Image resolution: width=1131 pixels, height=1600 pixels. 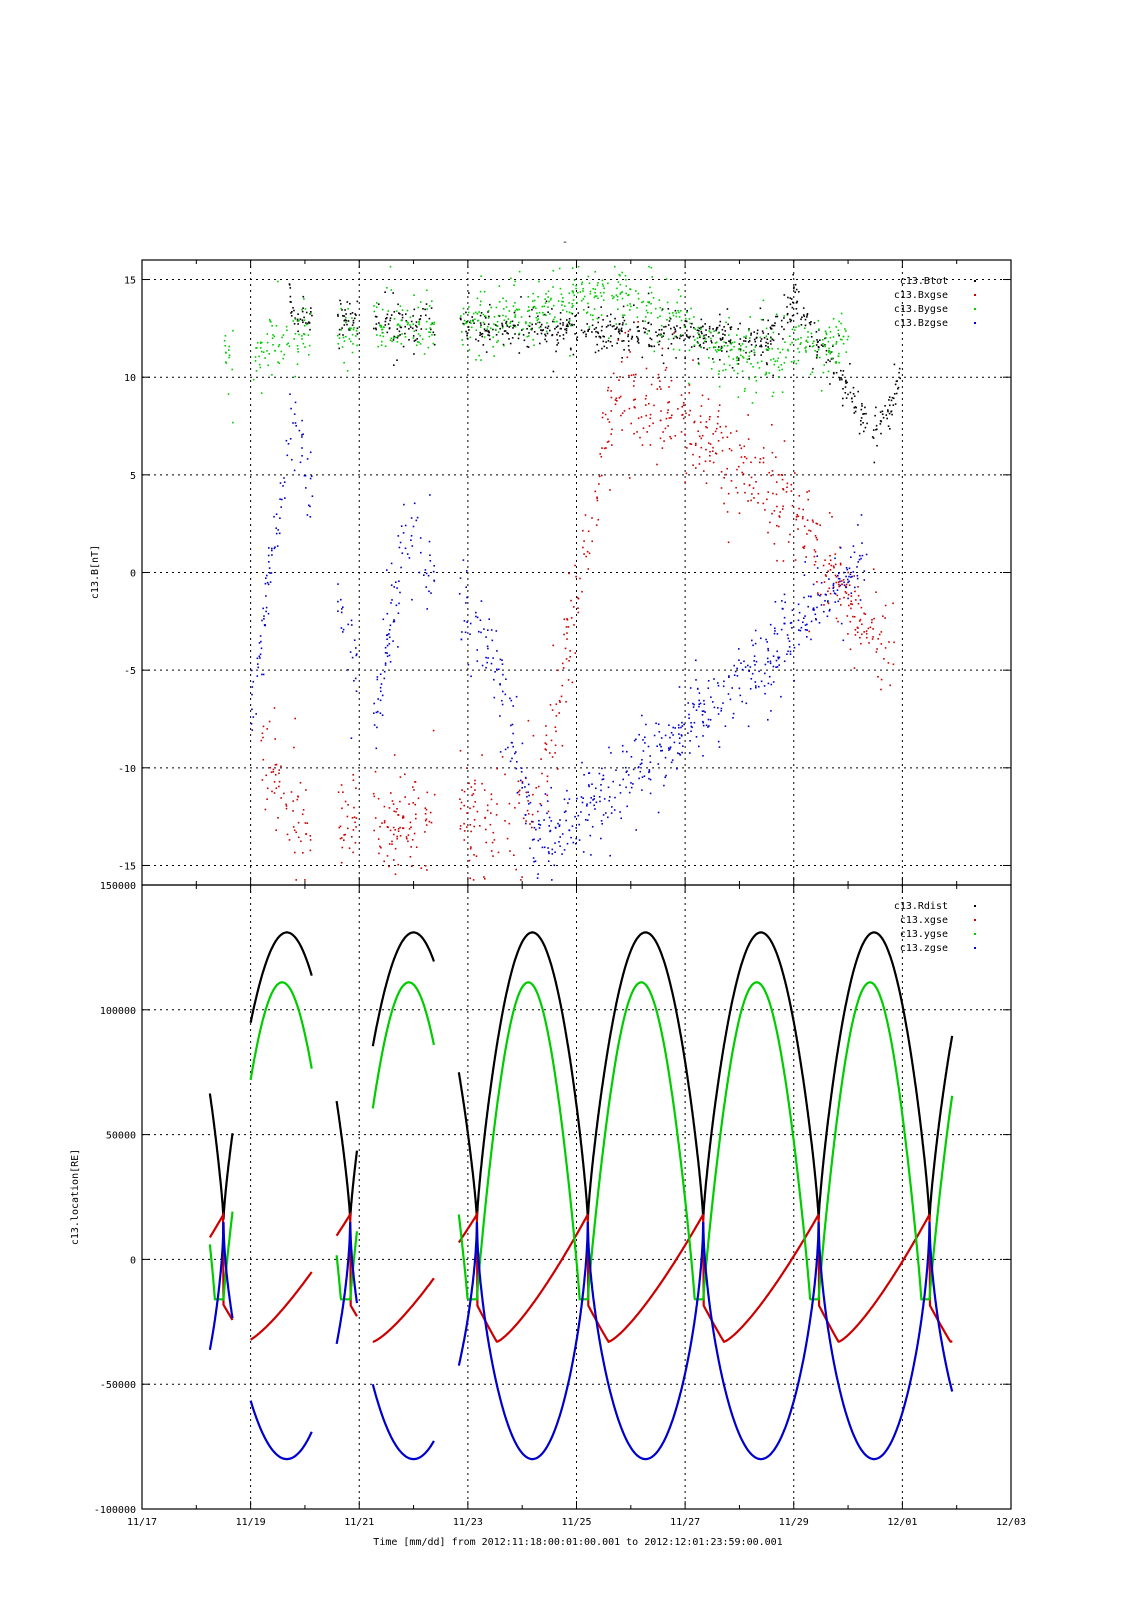 What do you see at coordinates (902, 1522) in the screenshot?
I see `x-tick-label: 12/01` at bounding box center [902, 1522].